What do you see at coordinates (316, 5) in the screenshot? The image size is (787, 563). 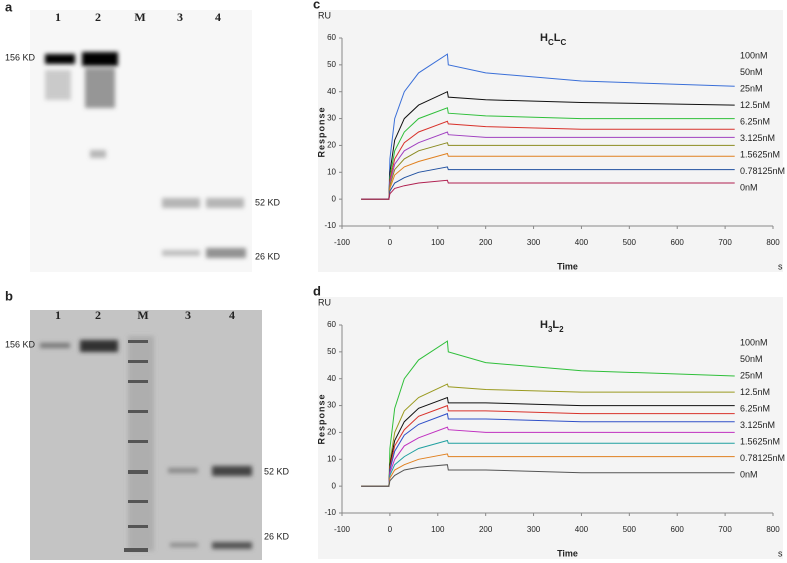 I see `panel-label: c` at bounding box center [316, 5].